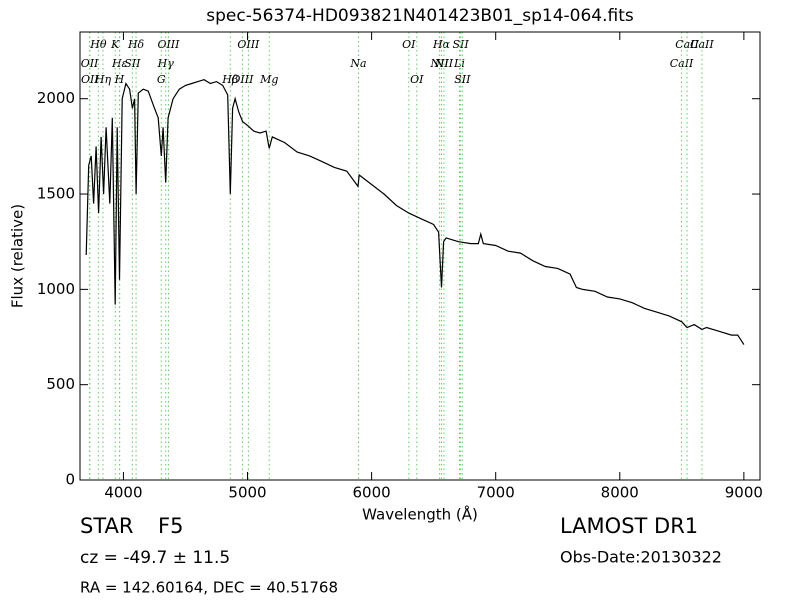 Image resolution: width=800 pixels, height=600 pixels. What do you see at coordinates (444, 63) in the screenshot?
I see `spectral-line-label: NII` at bounding box center [444, 63].